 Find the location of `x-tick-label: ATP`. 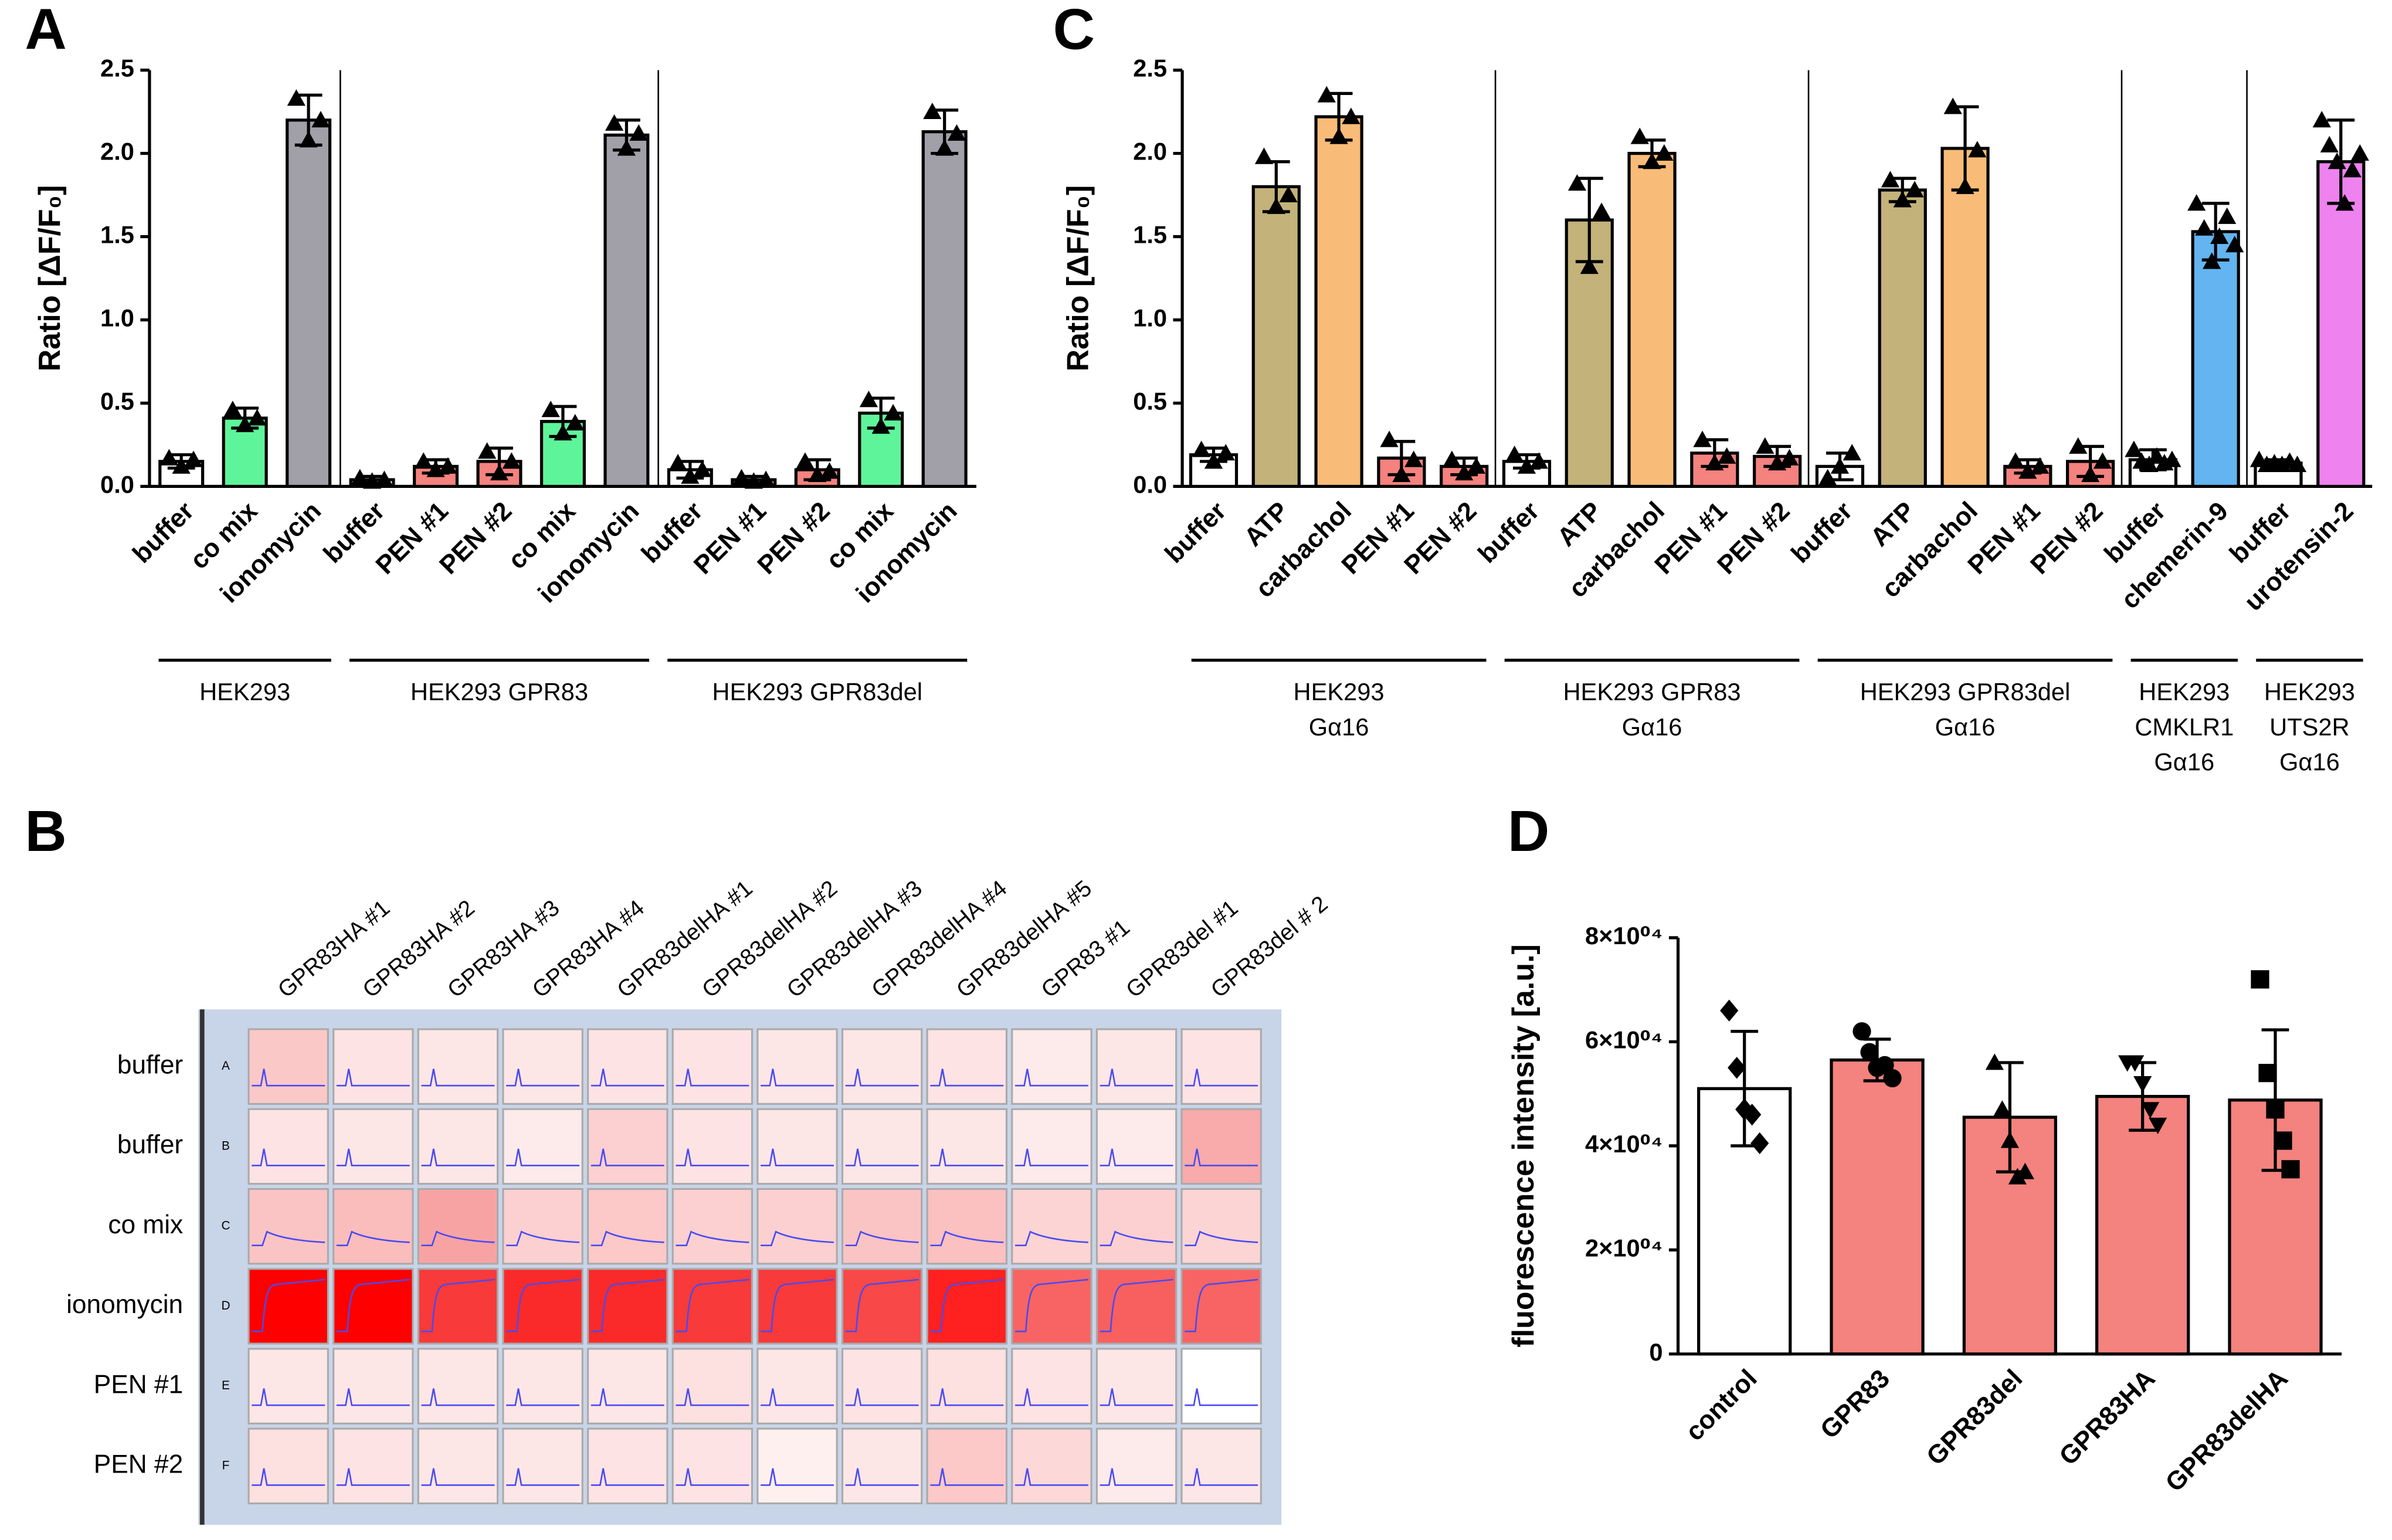

x-tick-label: ATP is located at coordinates (1267, 524).